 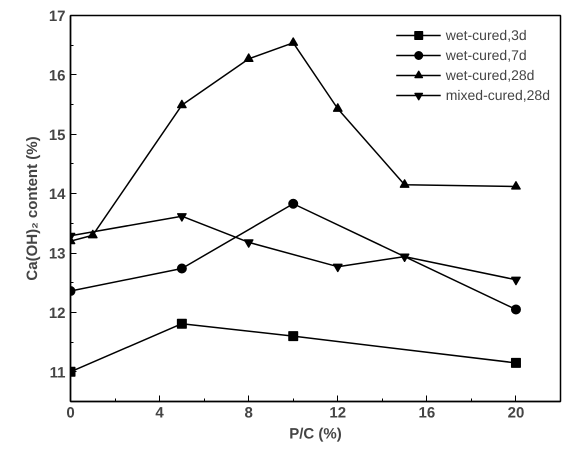 I want to click on x-tick-label: 12, so click(x=337, y=413).